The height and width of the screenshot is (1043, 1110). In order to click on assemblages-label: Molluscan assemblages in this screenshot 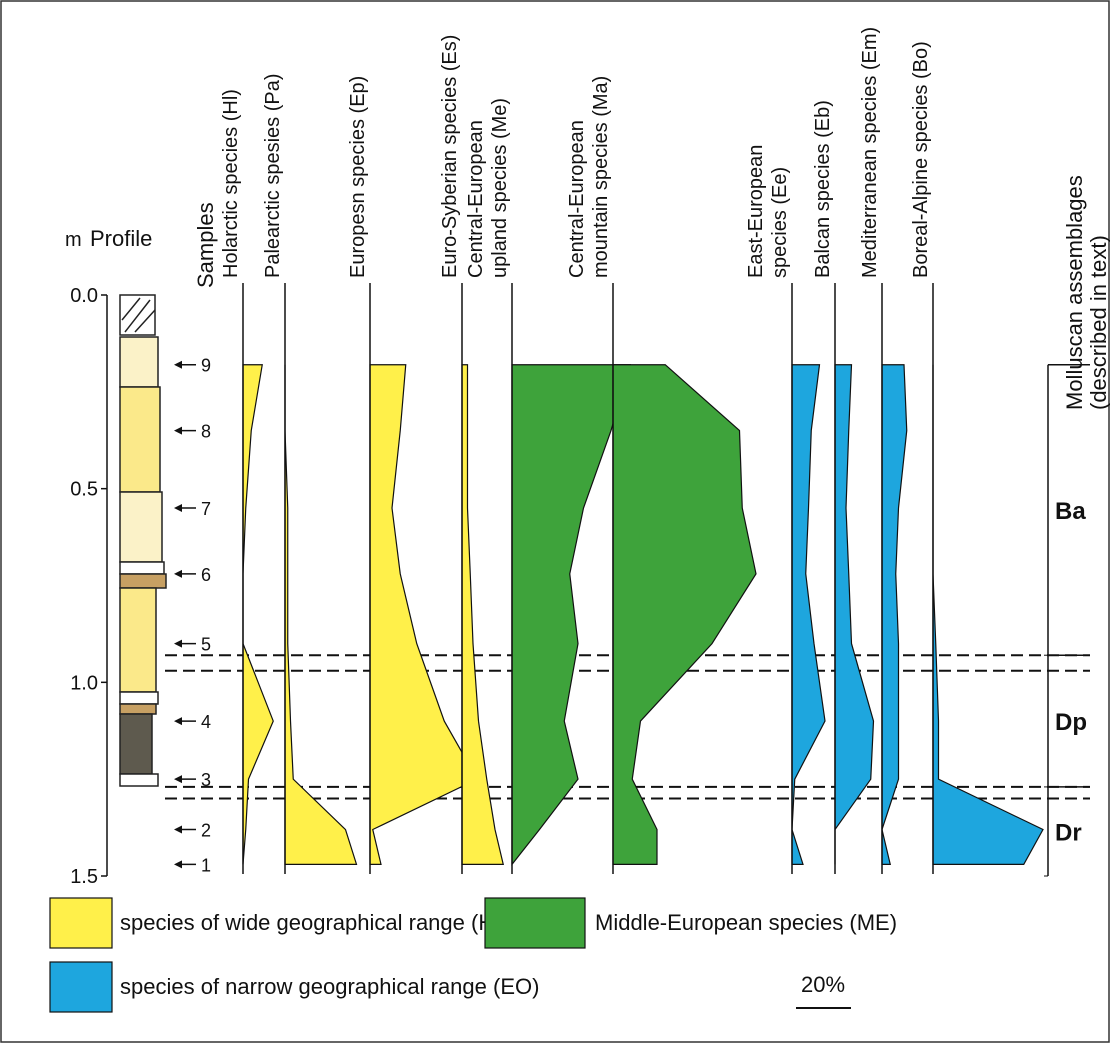, I will do `click(1074, 292)`.